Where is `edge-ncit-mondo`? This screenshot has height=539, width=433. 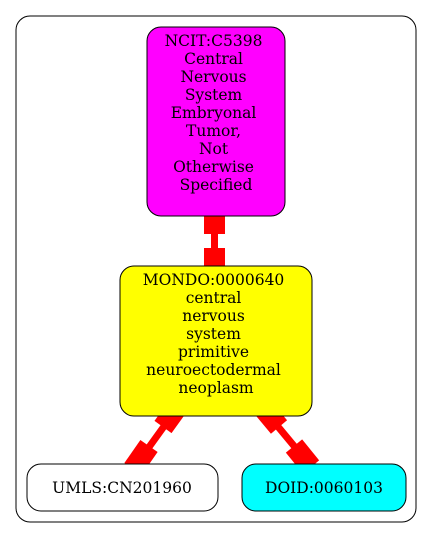
edge-ncit-mondo is located at coordinates (214, 241).